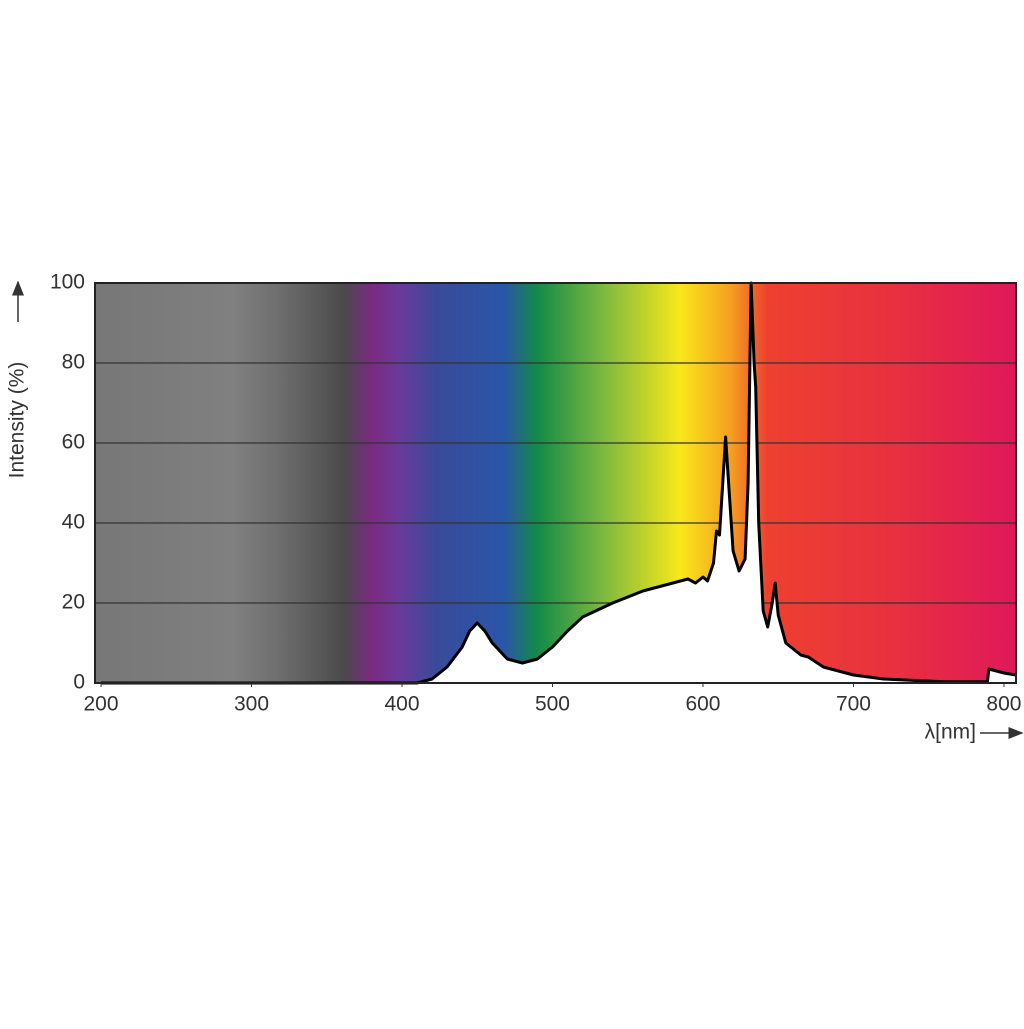 This screenshot has height=1029, width=1024. Describe the element at coordinates (100, 704) in the screenshot. I see `x-tick-label: 200` at that location.